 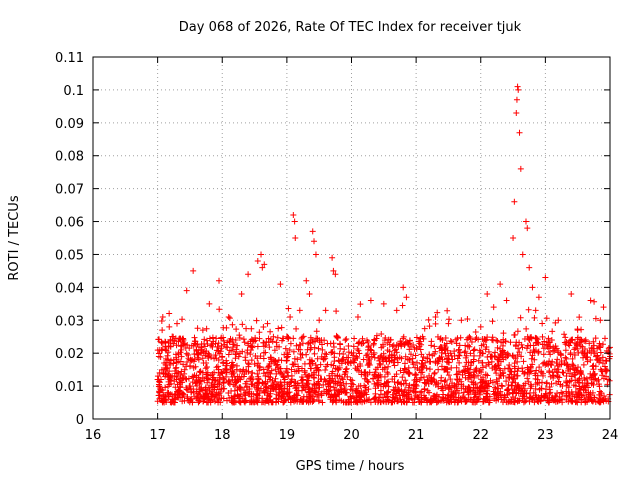 What do you see at coordinates (93, 435) in the screenshot?
I see `x-tick-label: 16` at bounding box center [93, 435].